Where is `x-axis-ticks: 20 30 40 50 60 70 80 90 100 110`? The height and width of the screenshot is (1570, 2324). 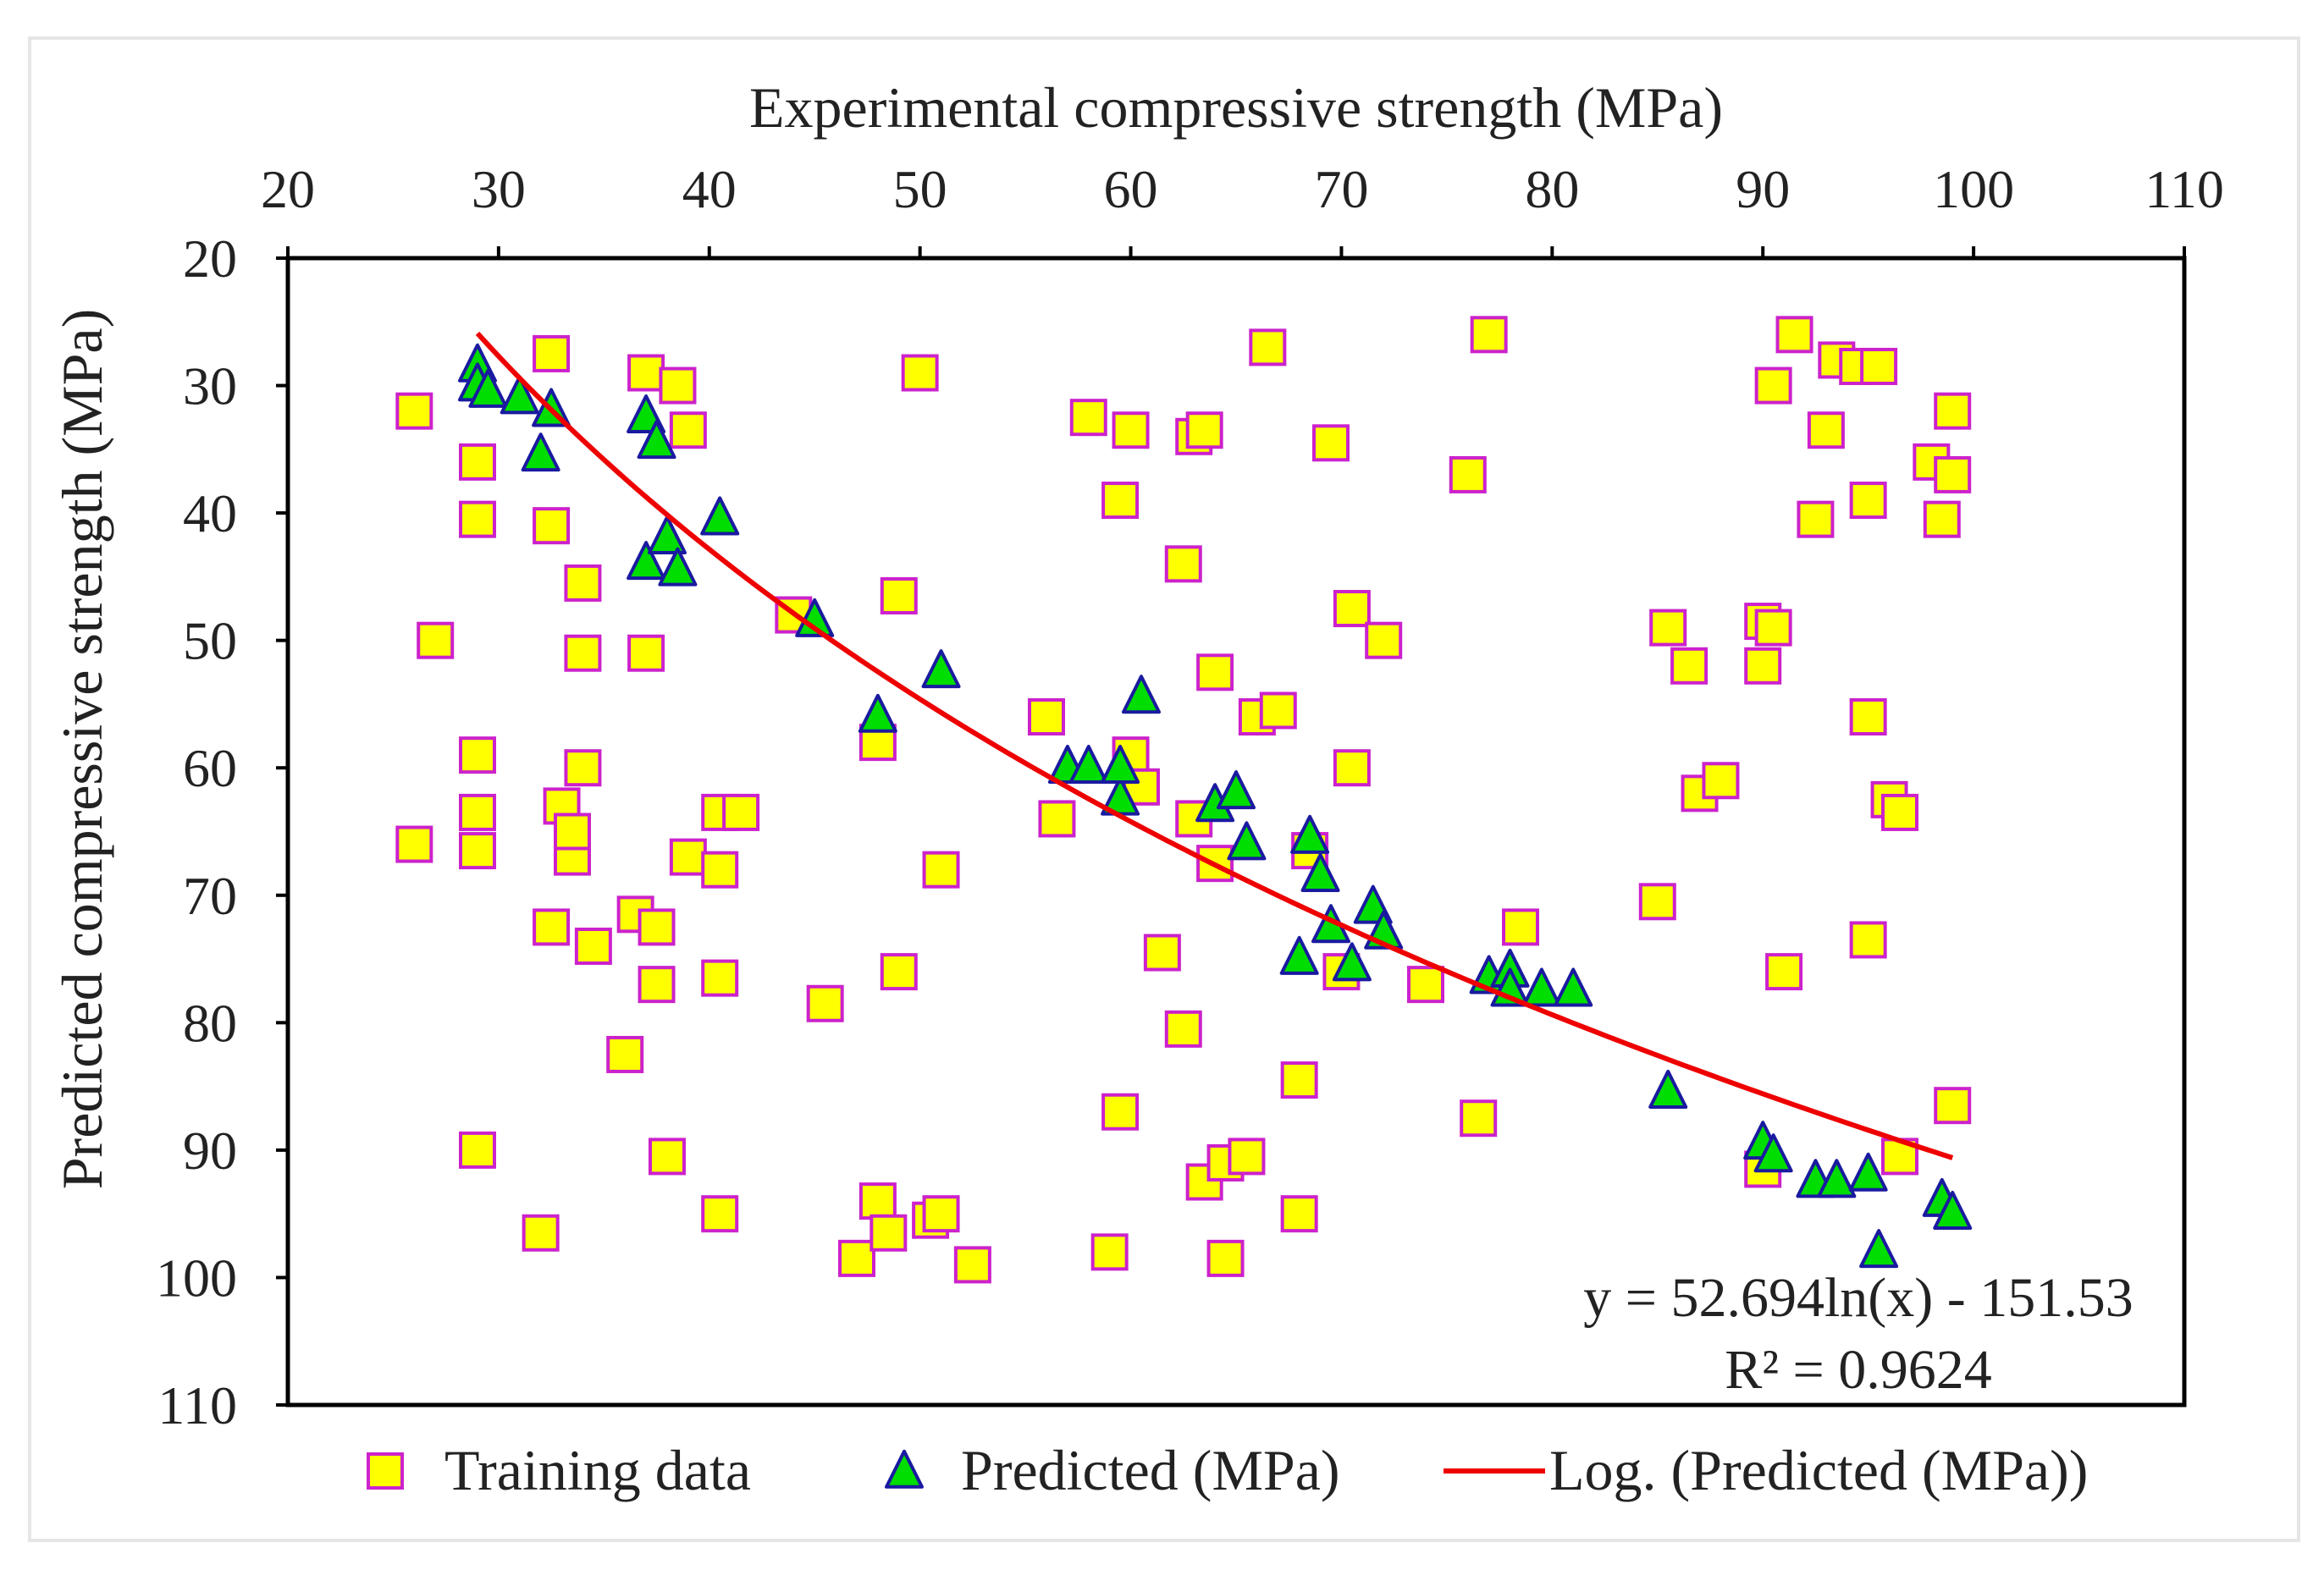
x-axis-ticks: 20 30 40 50 60 70 80 90 100 110 is located at coordinates (1242, 209).